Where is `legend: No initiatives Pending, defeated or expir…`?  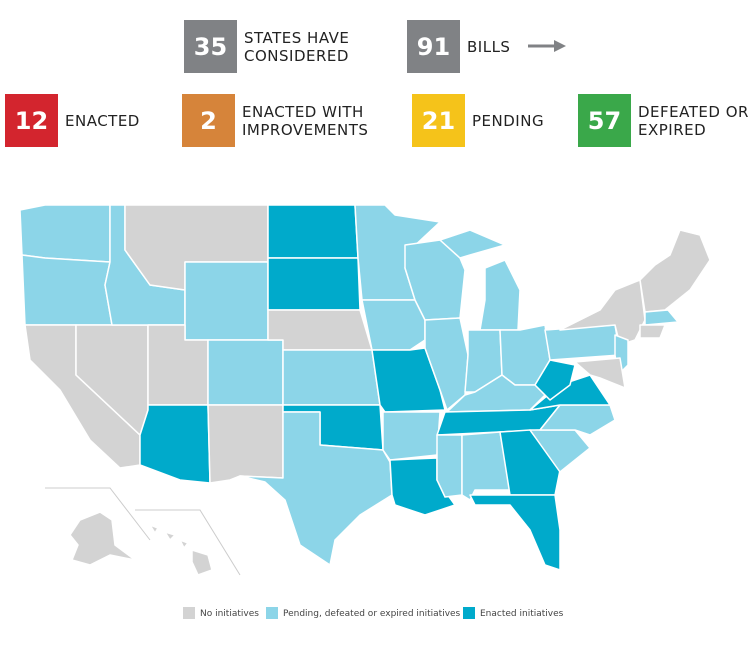
legend: No initiatives Pending, defeated or expir… is located at coordinates (373, 613).